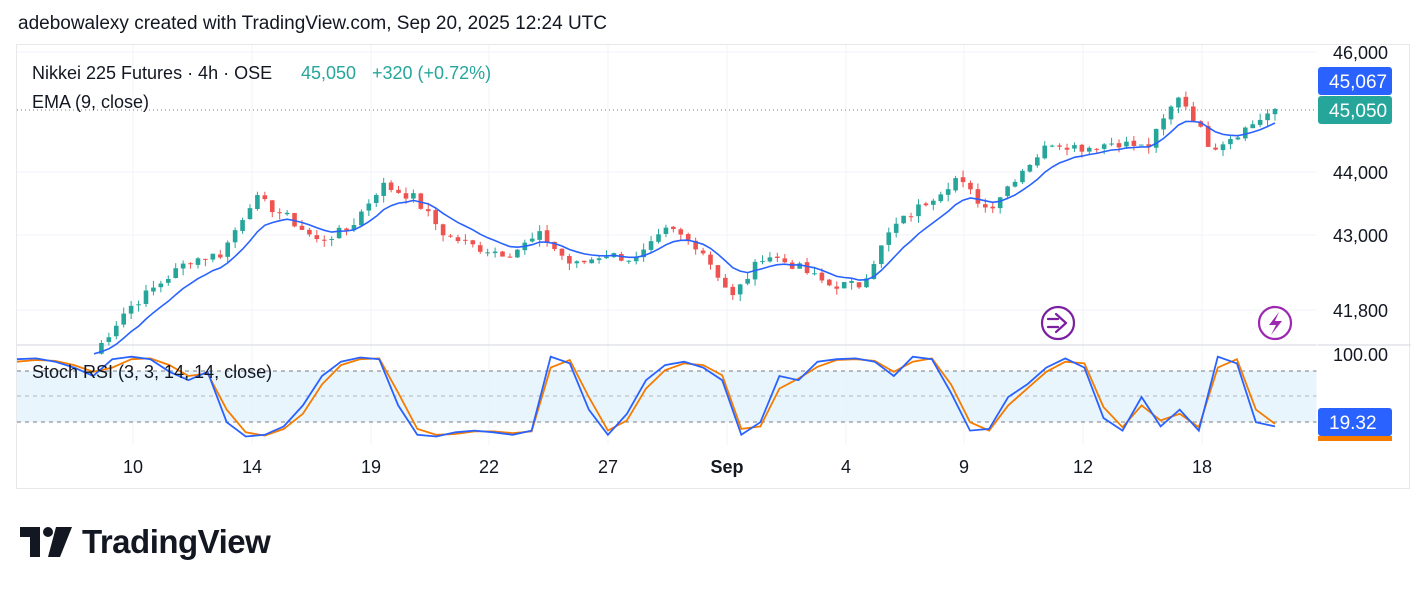 This screenshot has height=591, width=1428. What do you see at coordinates (1358, 111) in the screenshot?
I see `svg-text: 45,050` at bounding box center [1358, 111].